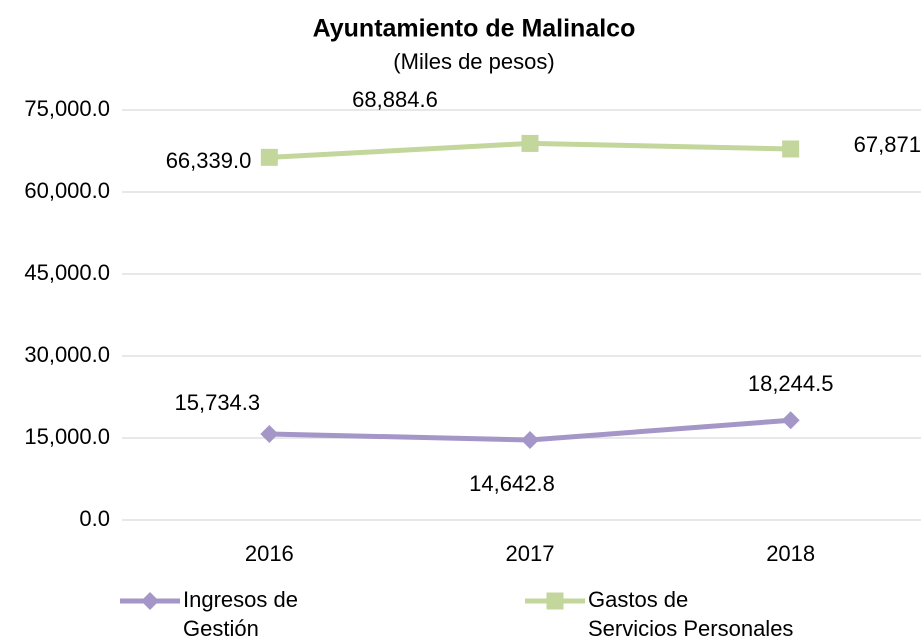 This screenshot has width=921, height=639. I want to click on y-tick-label: 60,000.0, so click(67, 190).